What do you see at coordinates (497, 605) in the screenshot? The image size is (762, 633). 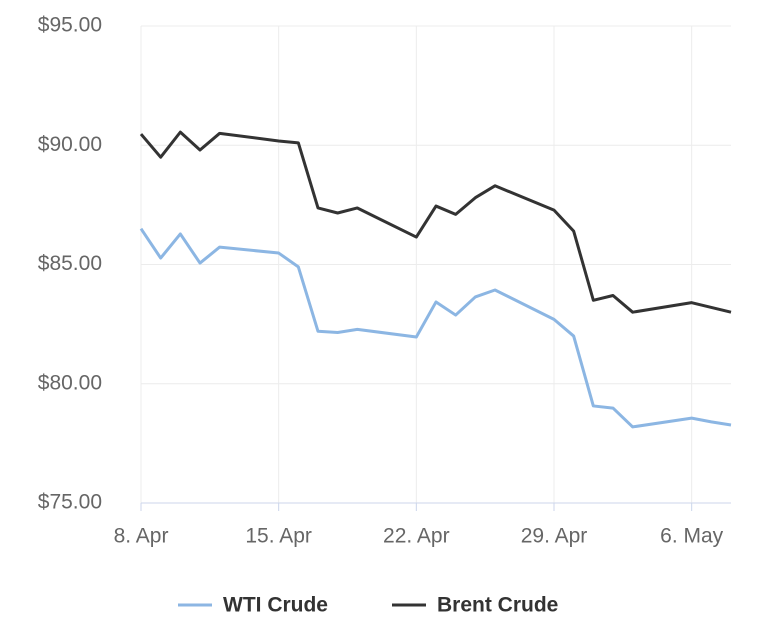 I see `legend-label: Brent Crude` at bounding box center [497, 605].